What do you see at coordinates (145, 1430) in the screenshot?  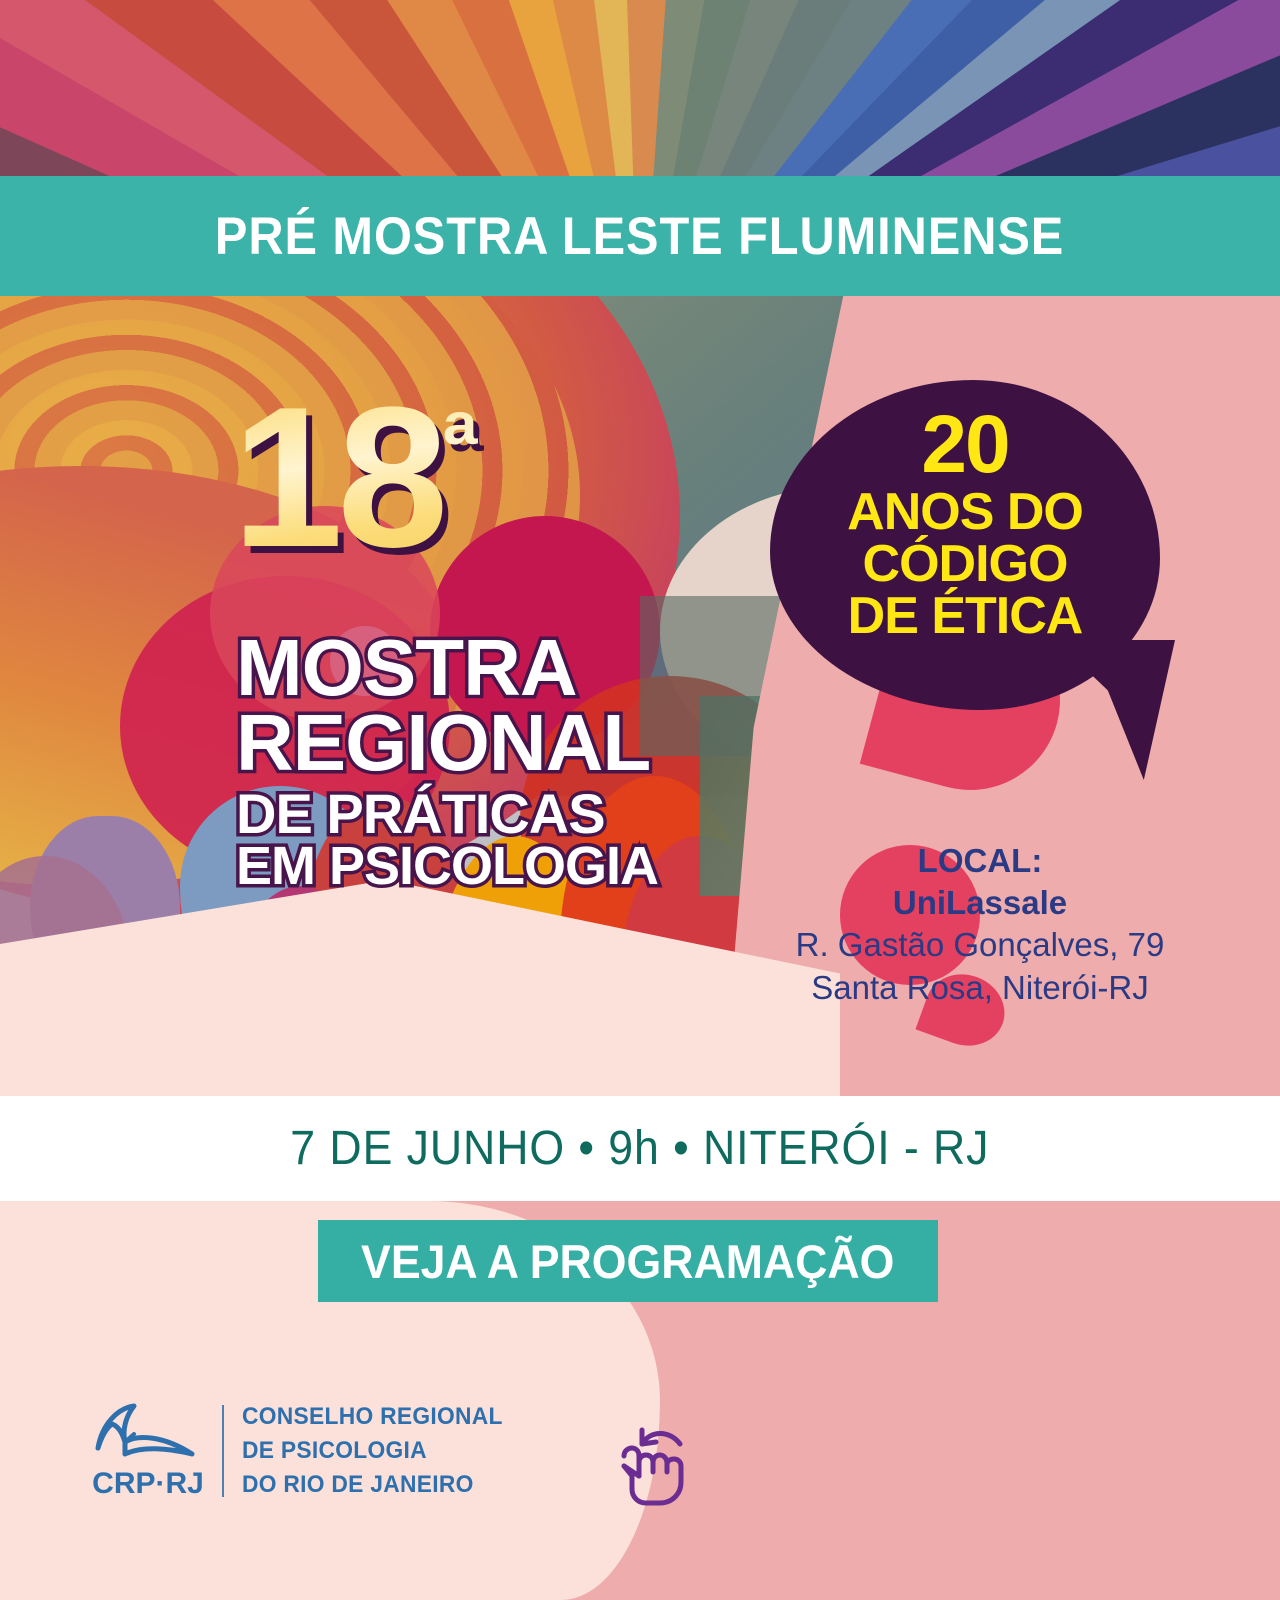 I see `crp-bird-book-icon` at bounding box center [145, 1430].